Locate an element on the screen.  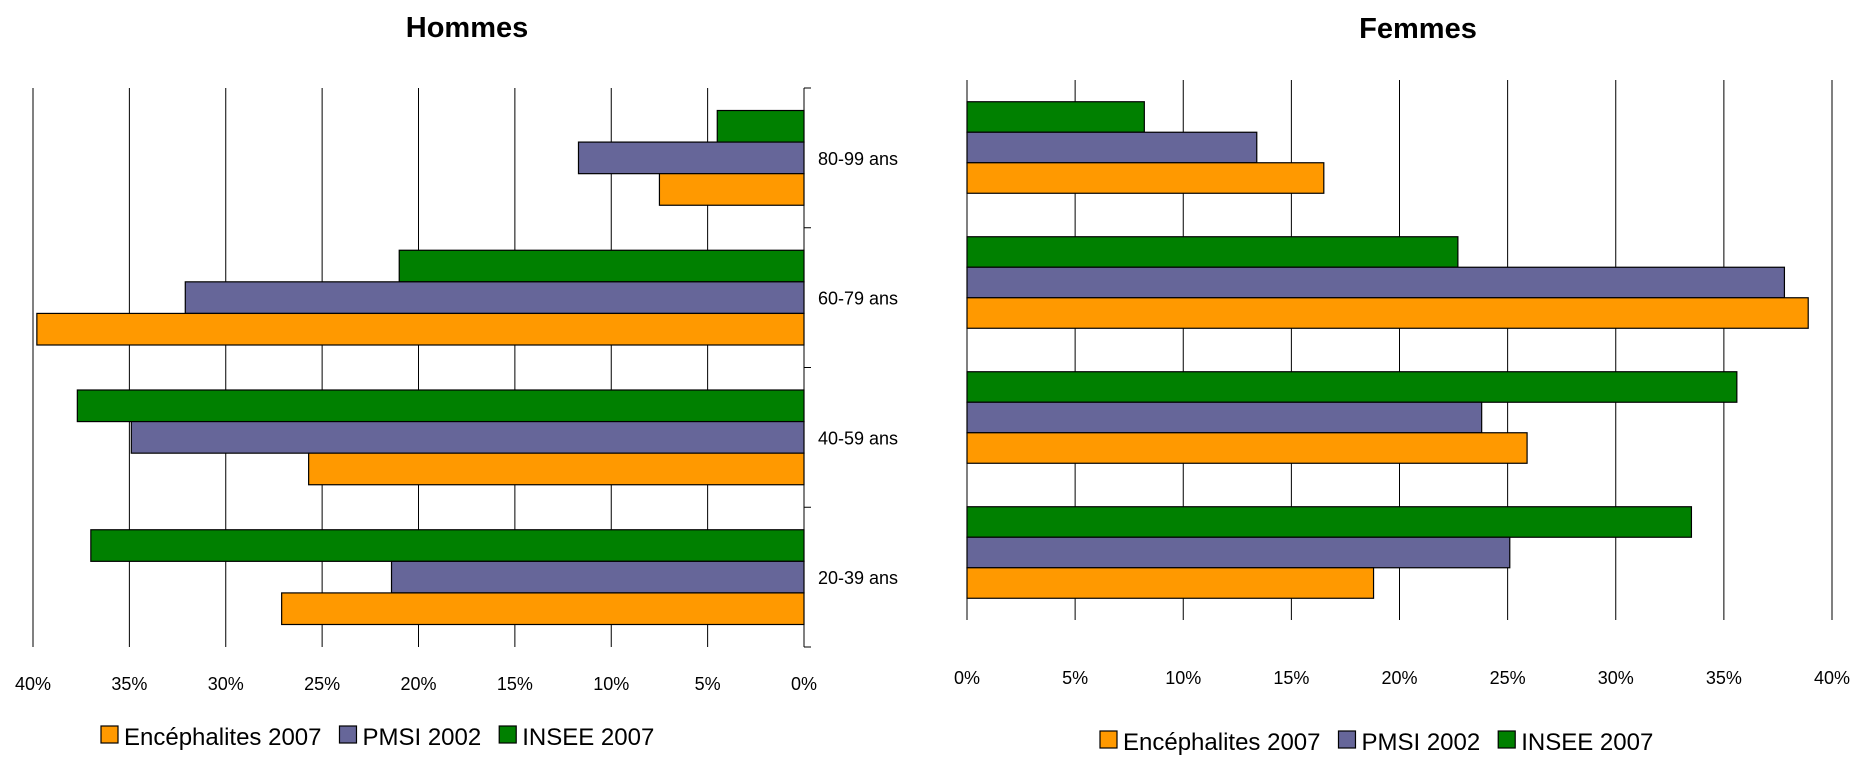
category-label: 20-39 ans is located at coordinates (858, 578).